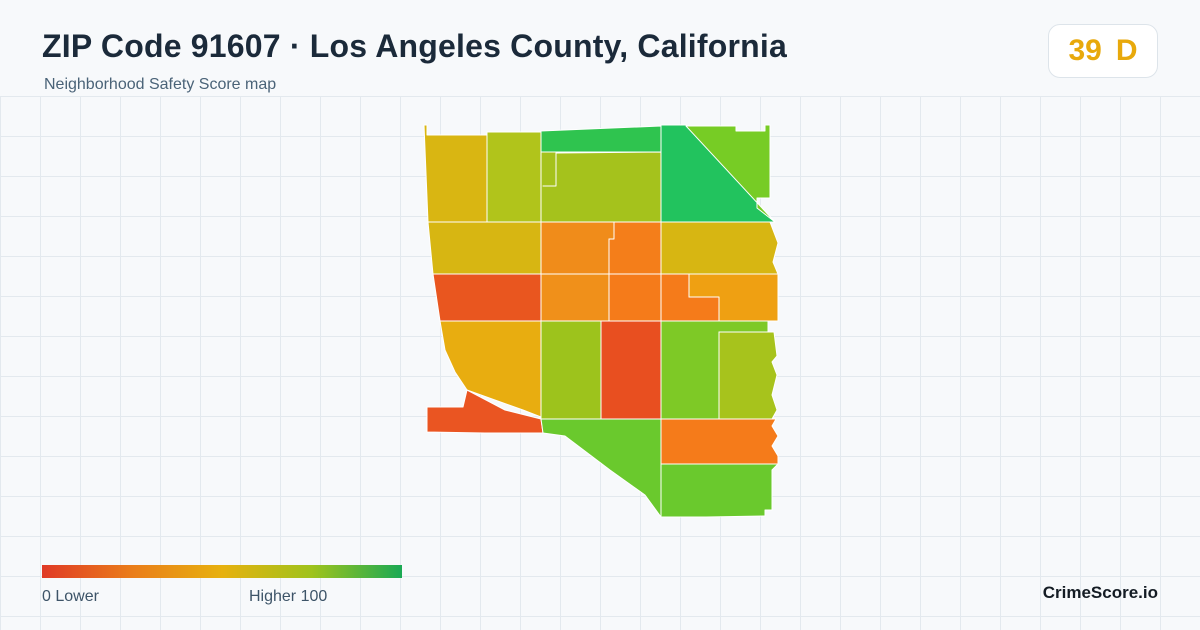  I want to click on page-subtitle: Neighborhood Safety Score map, so click(160, 84).